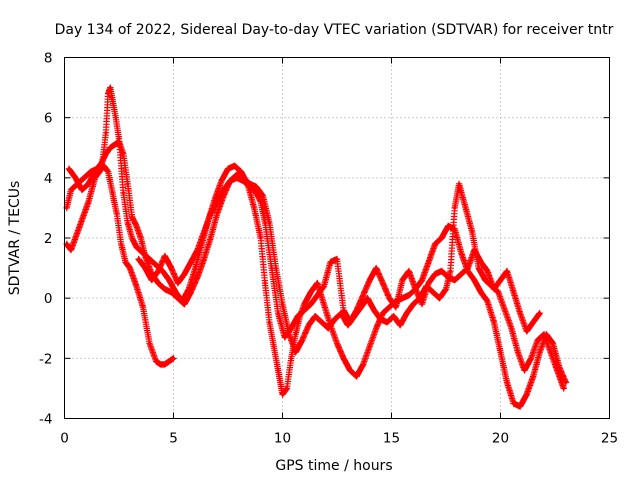  I want to click on y-tick-label: 0, so click(48, 299).